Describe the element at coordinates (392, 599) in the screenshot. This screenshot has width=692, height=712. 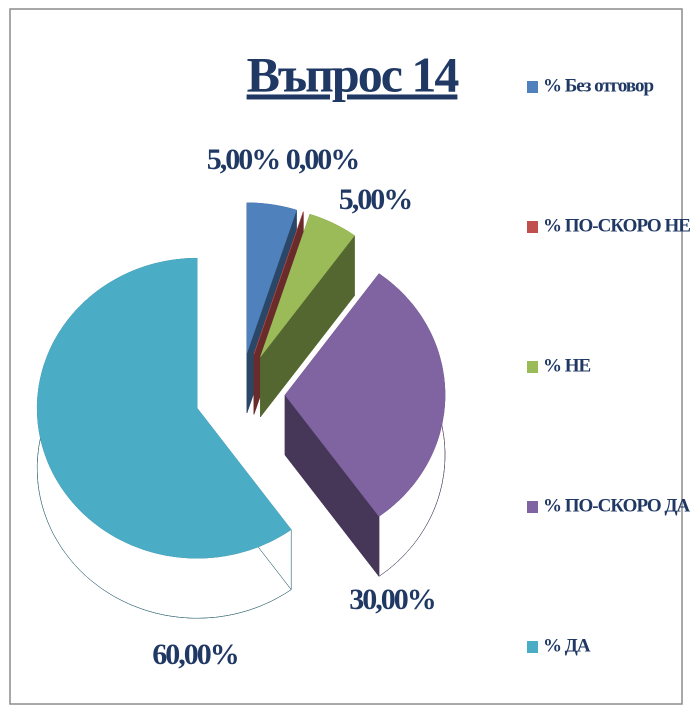
I see `value-label: 30,00%` at that location.